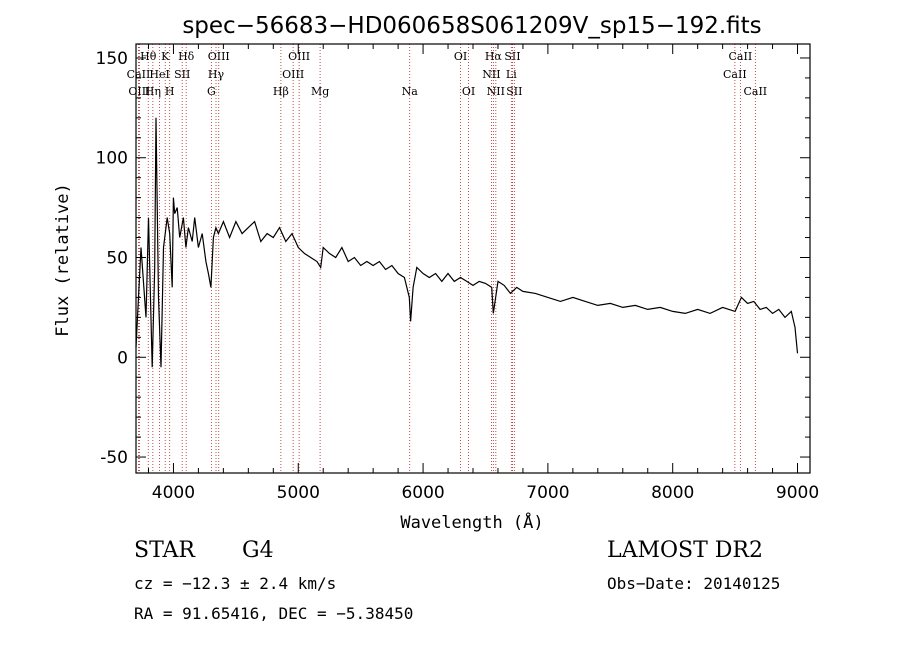 This screenshot has height=649, width=900. I want to click on obs-date: Obs−Date: 20140125, so click(694, 583).